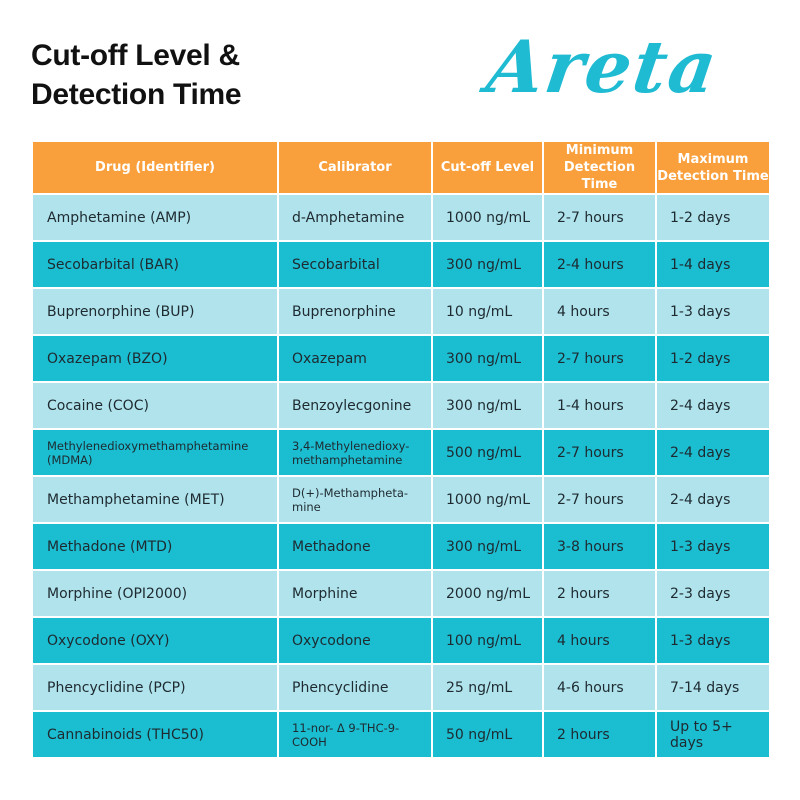 The height and width of the screenshot is (800, 800). What do you see at coordinates (155, 546) in the screenshot?
I see `drug-cell: Methadone (MTD)` at bounding box center [155, 546].